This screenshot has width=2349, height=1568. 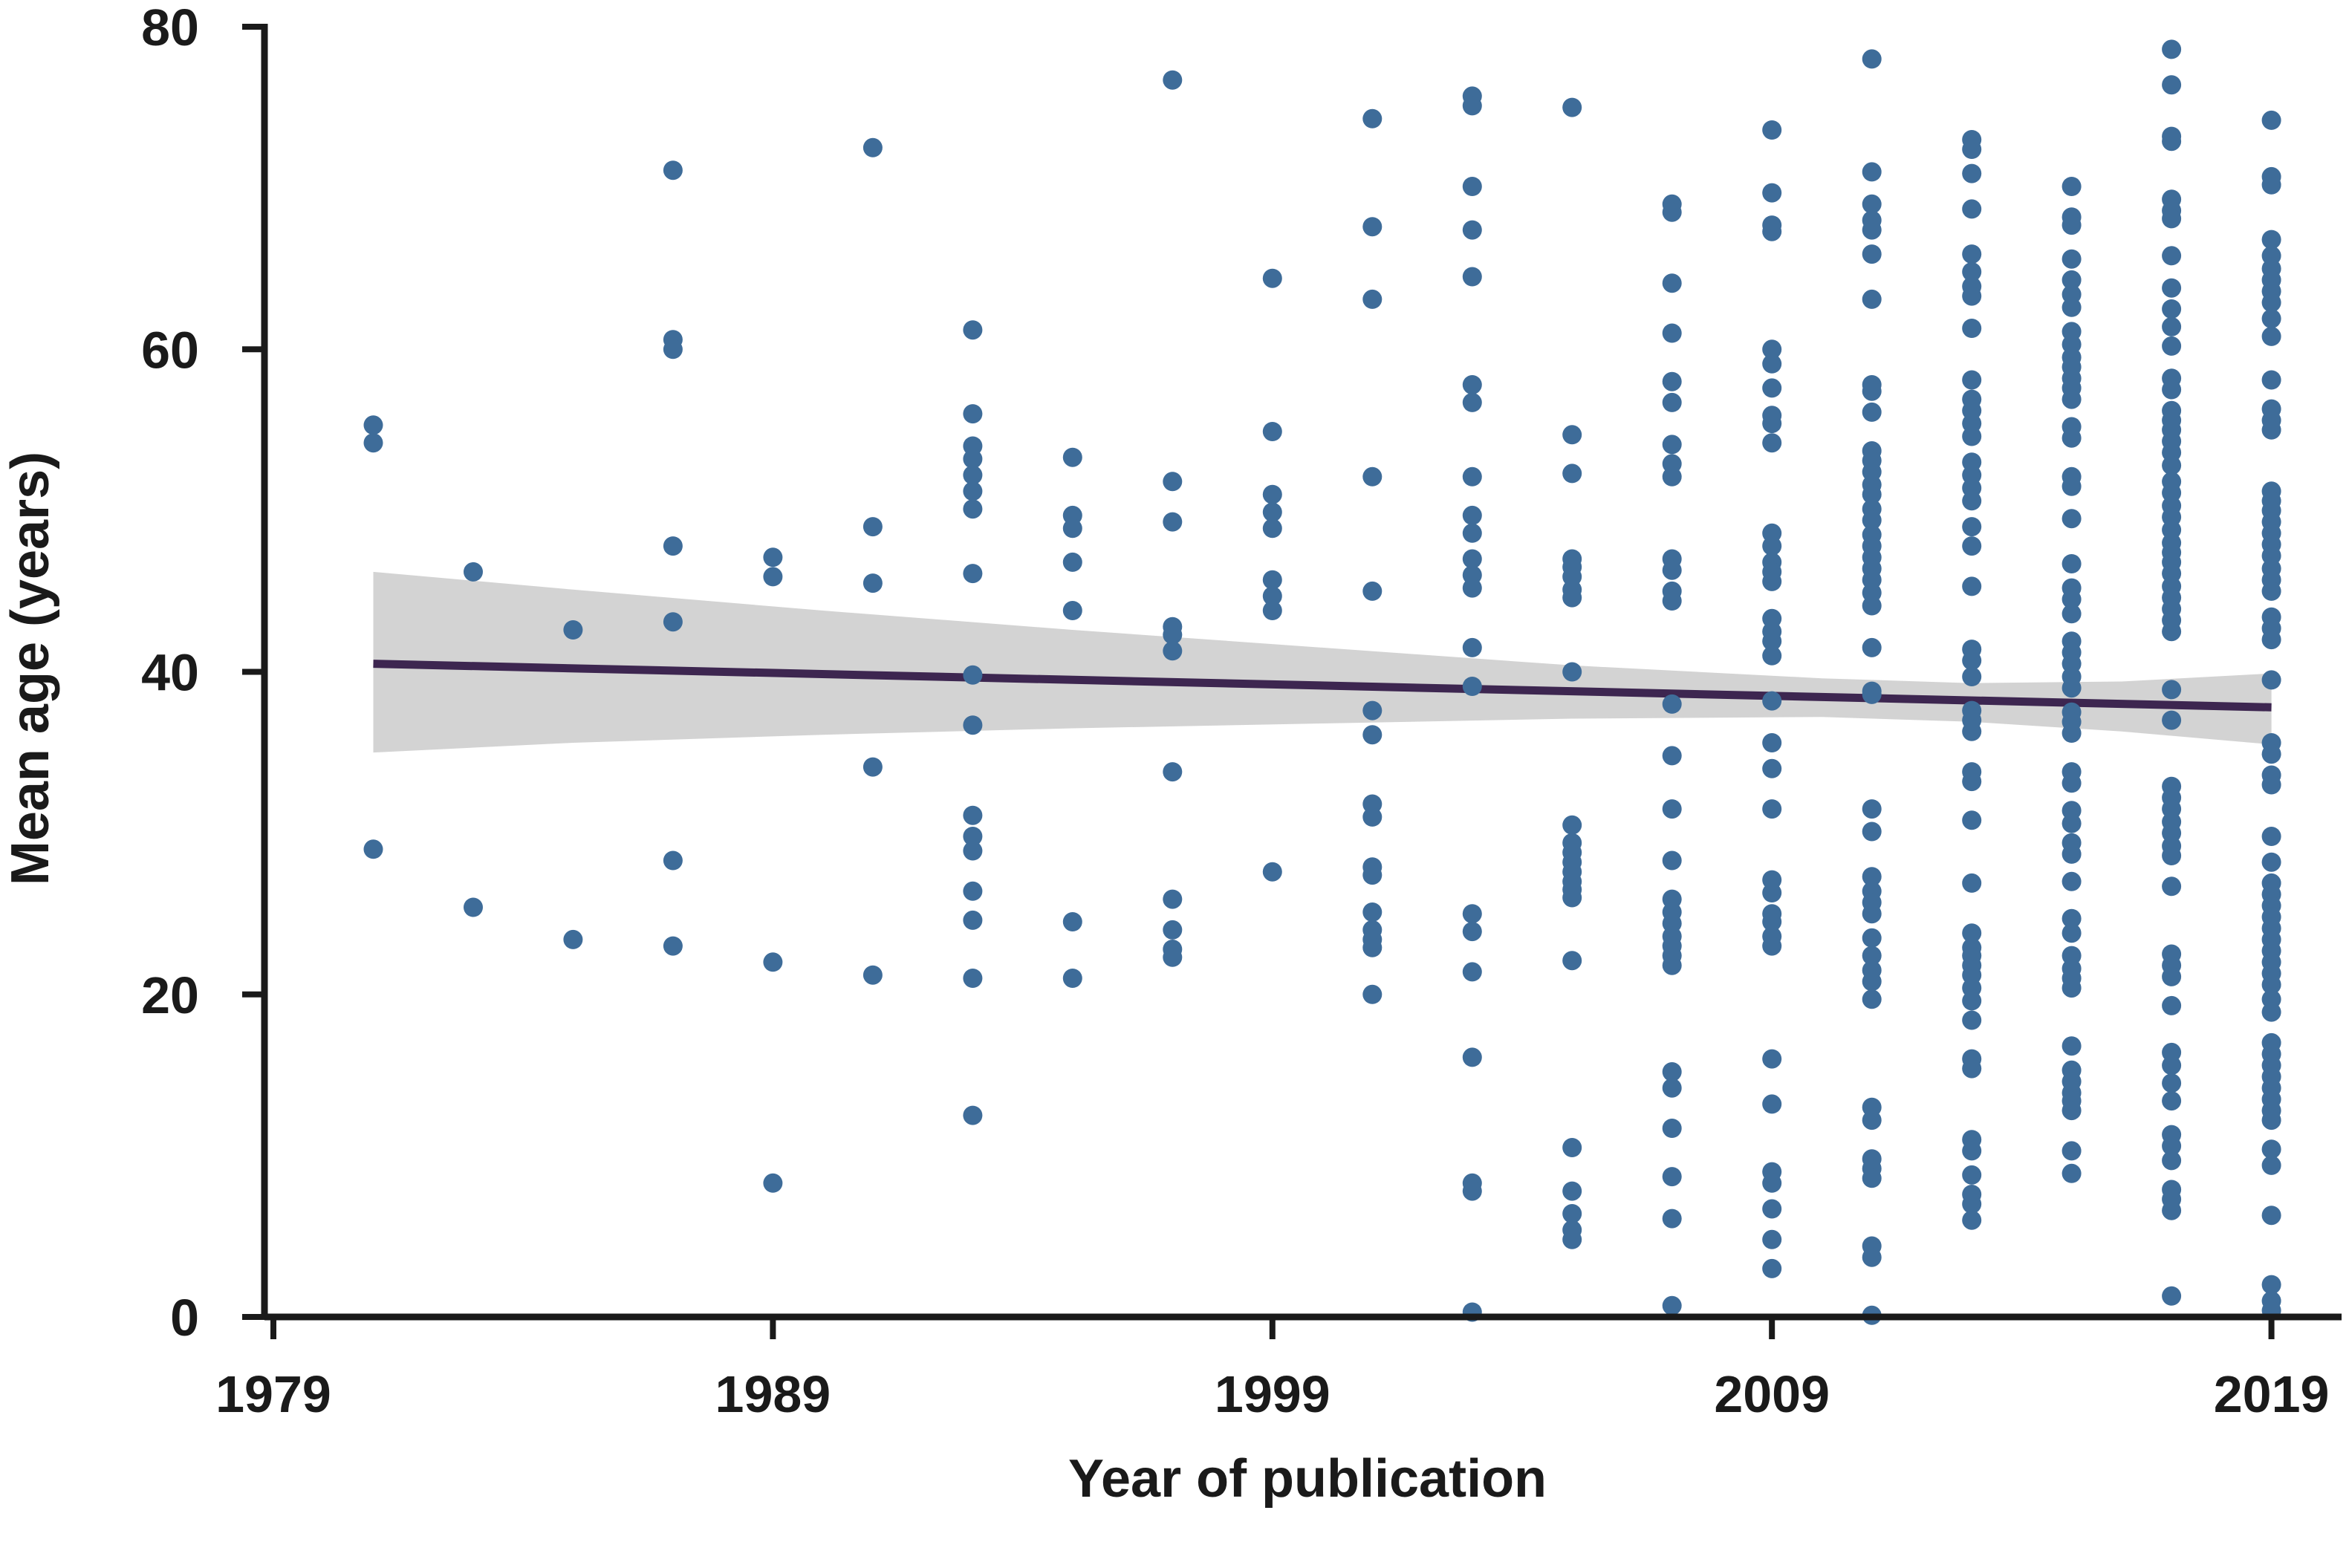 I want to click on x-tick-label: 2009, so click(x=1772, y=1394).